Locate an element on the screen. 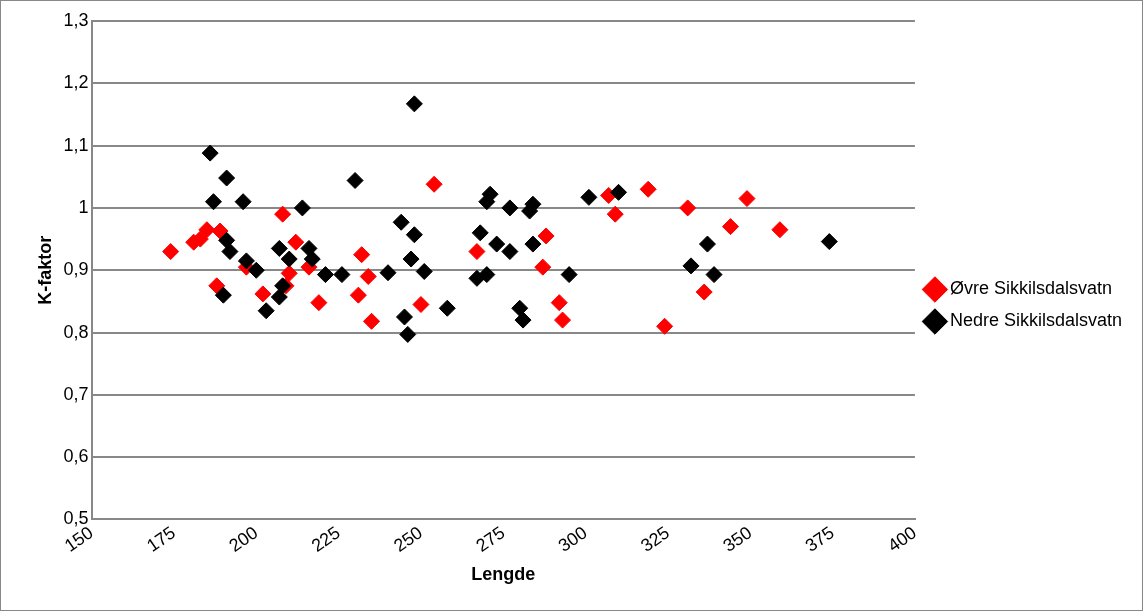  y-tick-label: 0,8 is located at coordinates (76, 331).